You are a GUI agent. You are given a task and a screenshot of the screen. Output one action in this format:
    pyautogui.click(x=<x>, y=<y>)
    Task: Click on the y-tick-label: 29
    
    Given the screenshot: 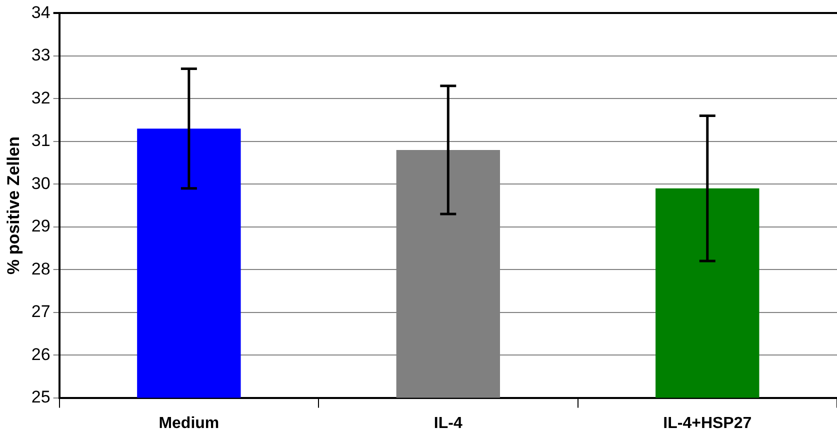 What is the action you would take?
    pyautogui.click(x=40, y=226)
    